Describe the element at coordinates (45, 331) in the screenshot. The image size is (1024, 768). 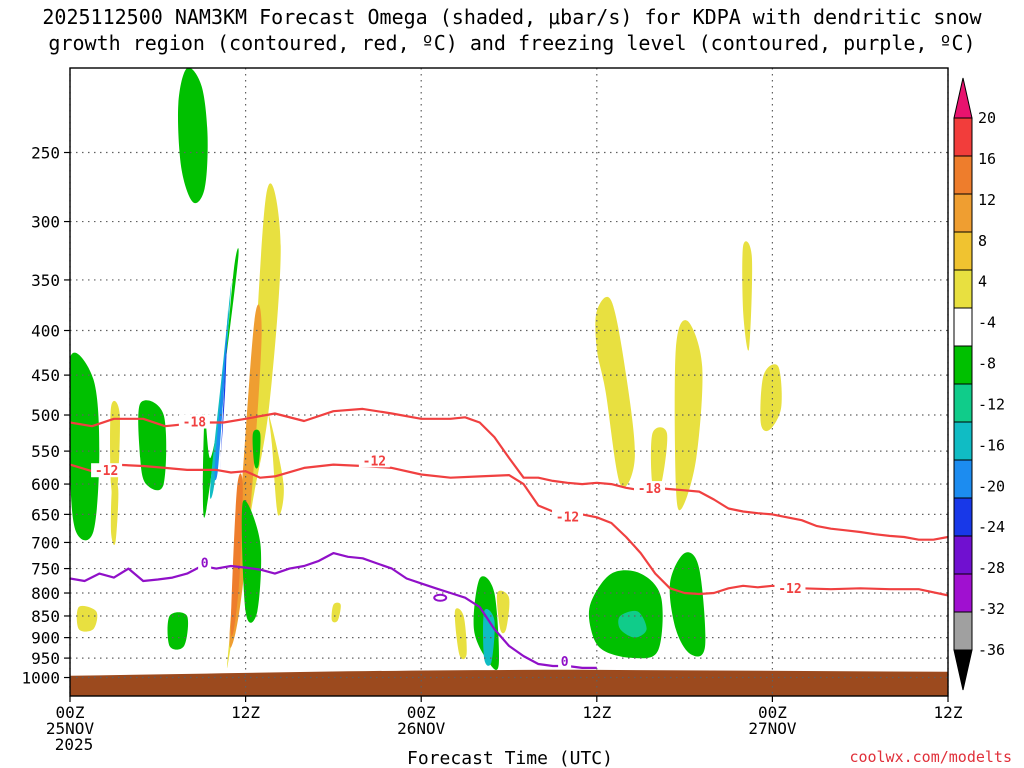
I see `y-tick-label-400: 400` at that location.